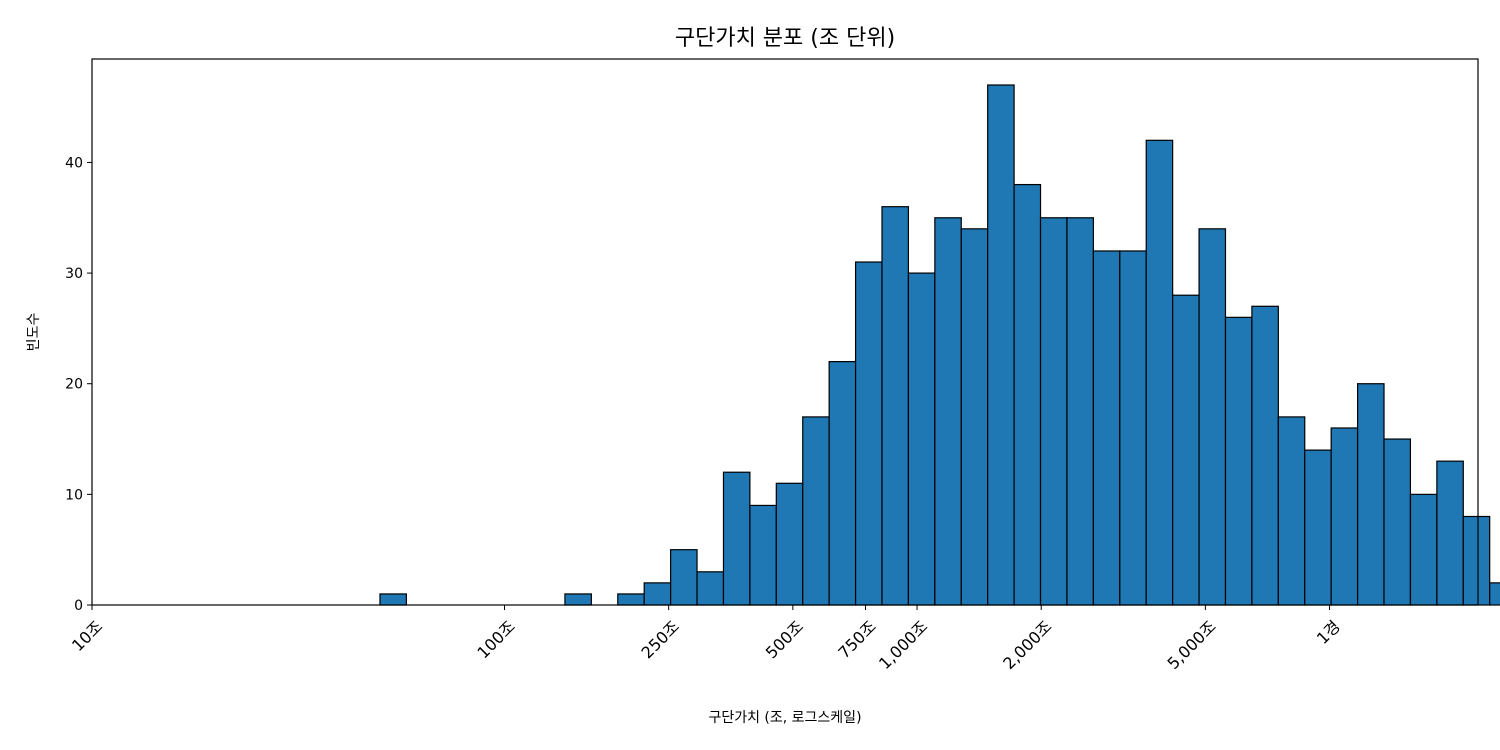  I want to click on x-axis-label: 구단가치 (조, 로그스케일), so click(784, 718).